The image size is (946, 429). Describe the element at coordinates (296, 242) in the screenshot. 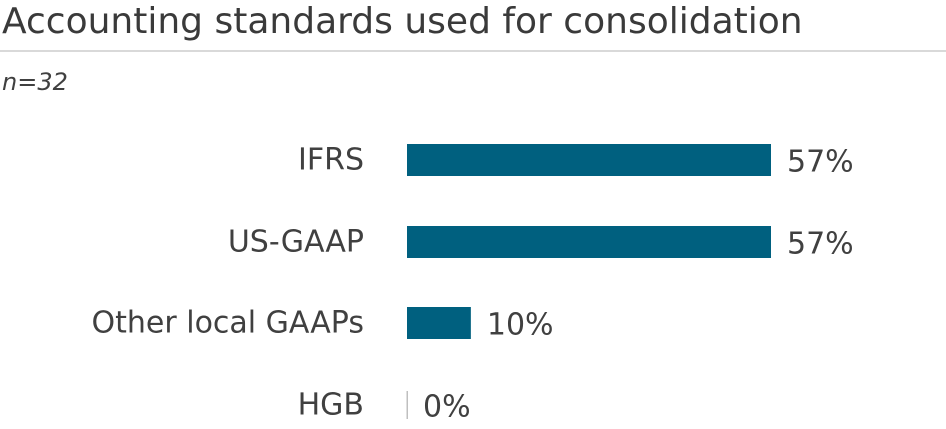

I see `category-label: US-GAAP` at that location.